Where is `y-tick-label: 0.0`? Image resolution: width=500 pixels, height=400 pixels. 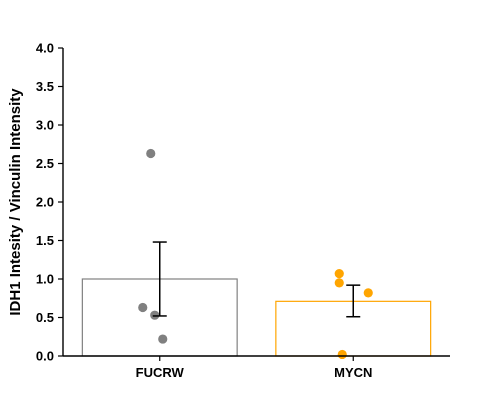 y-tick-label: 0.0 is located at coordinates (45, 356).